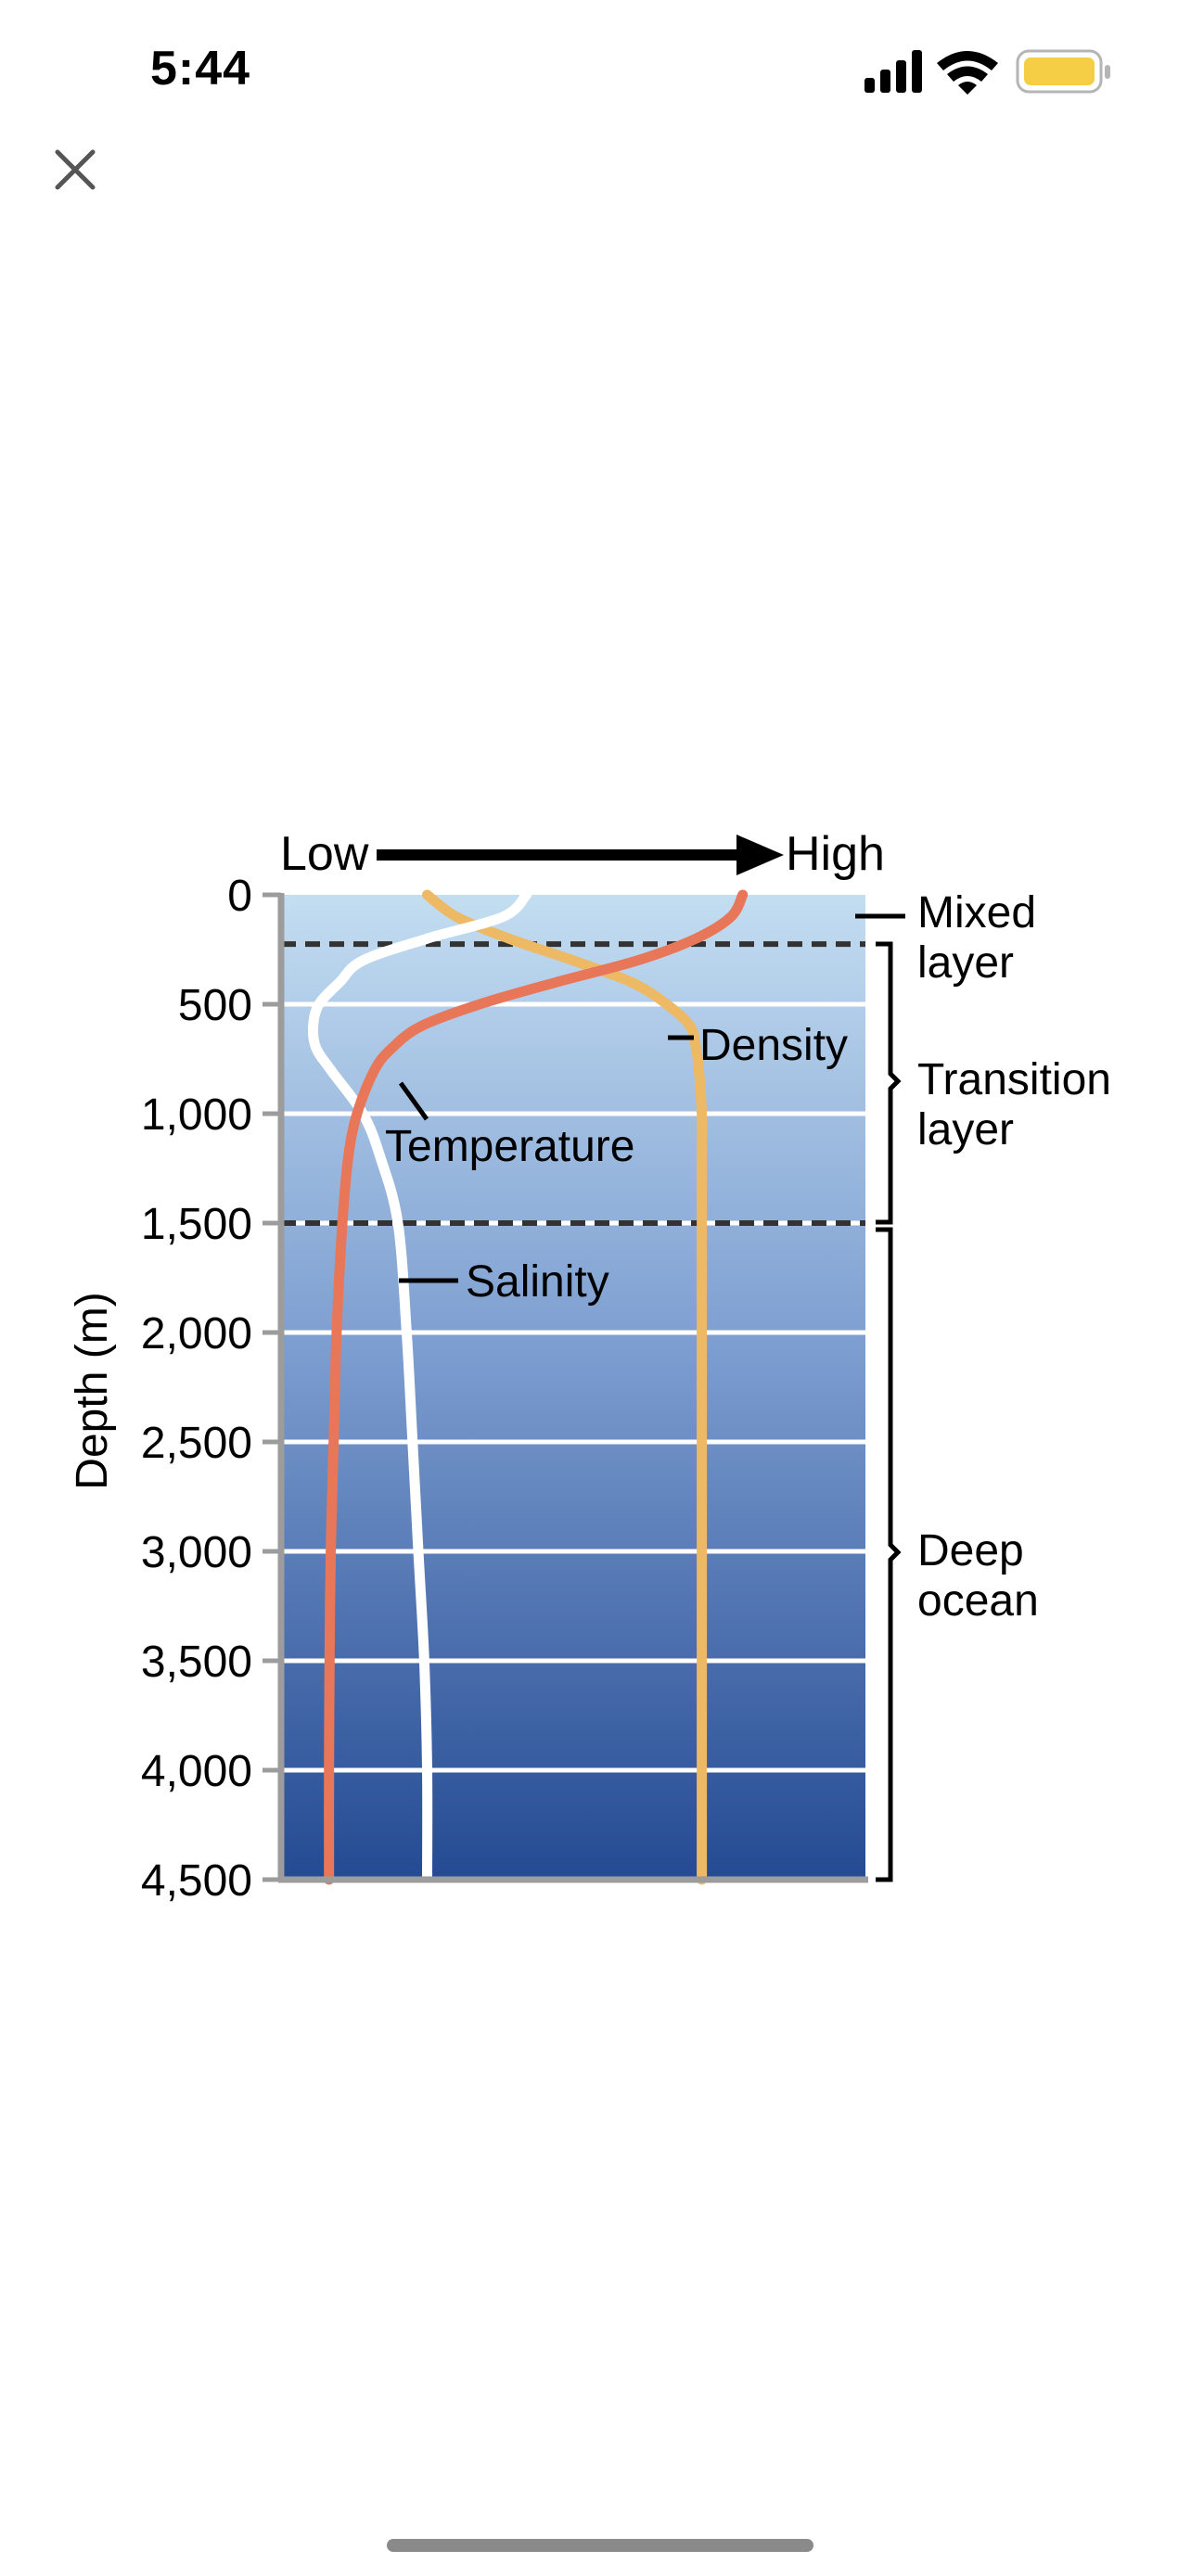 This screenshot has width=1191, height=2576. I want to click on series-lines, so click(528, 1387).